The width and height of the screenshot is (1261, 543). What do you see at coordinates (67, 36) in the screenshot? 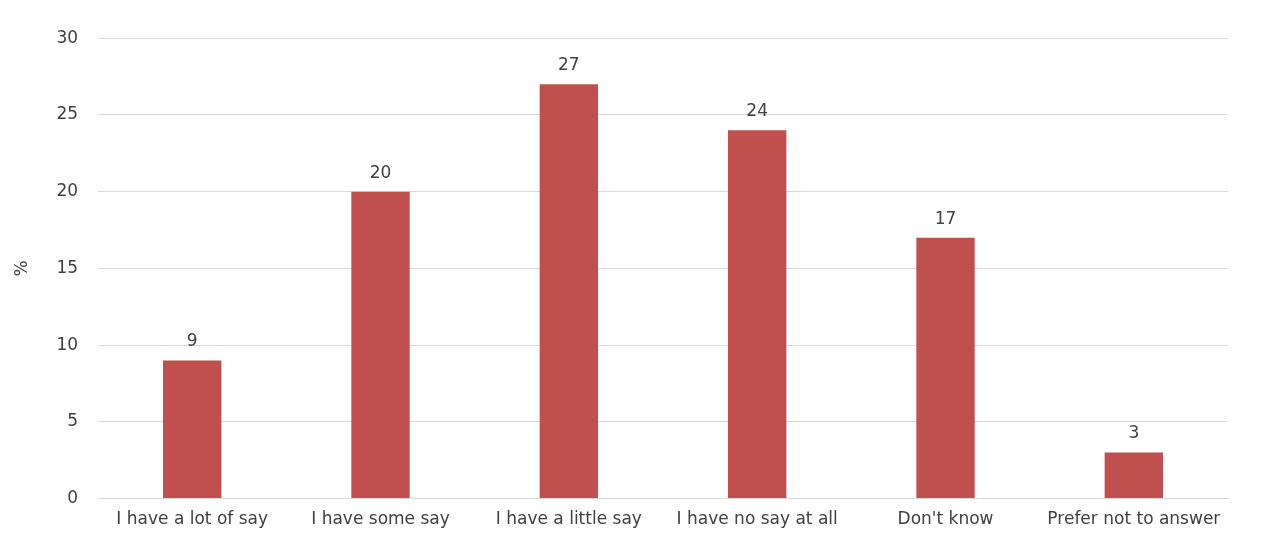
I see `y-tick-label: 30` at bounding box center [67, 36].